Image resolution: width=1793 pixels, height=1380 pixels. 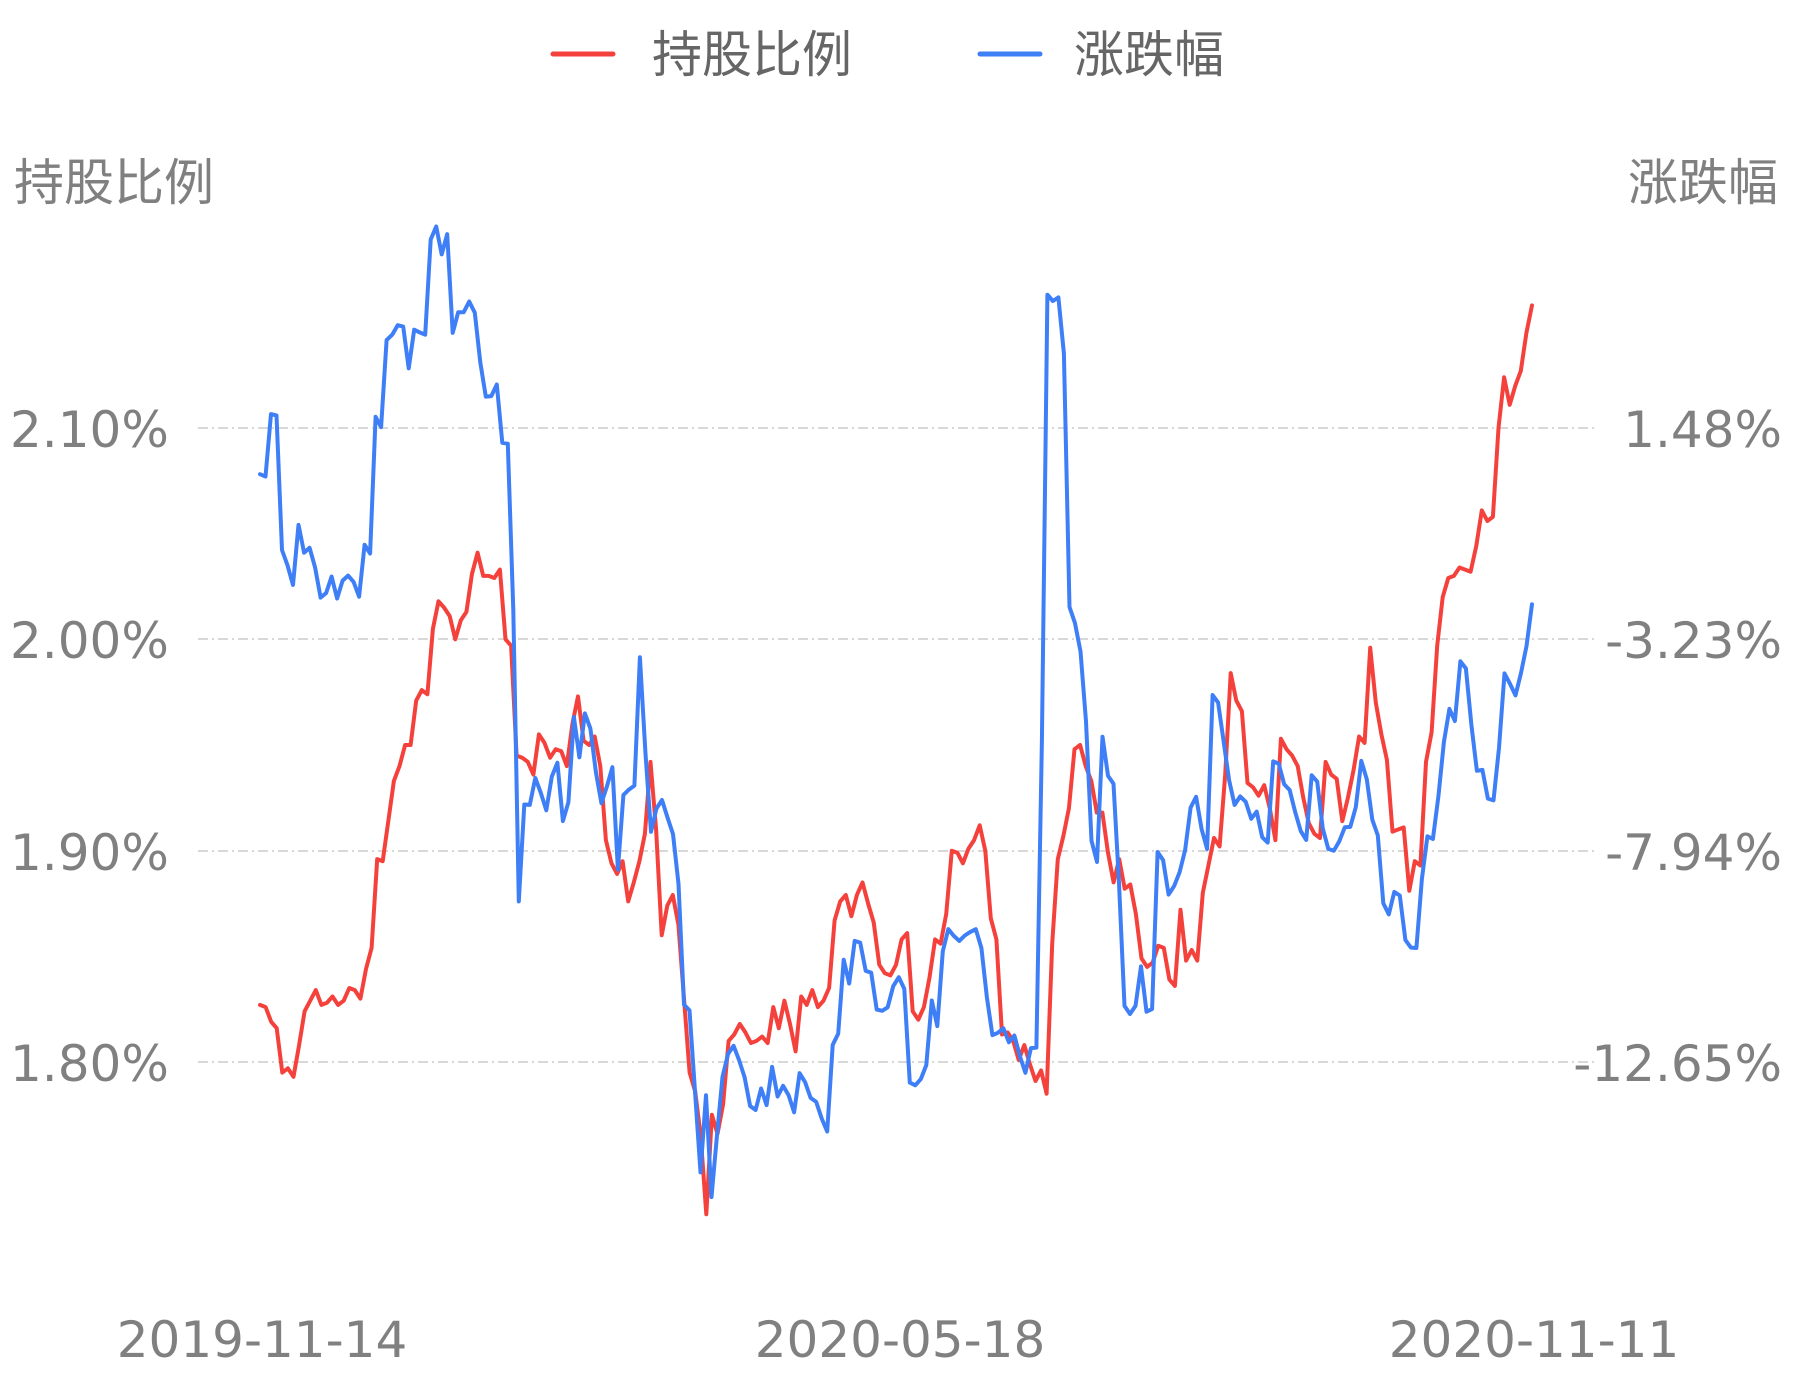 What do you see at coordinates (89, 853) in the screenshot?
I see `left-tick-label: 1.90%` at bounding box center [89, 853].